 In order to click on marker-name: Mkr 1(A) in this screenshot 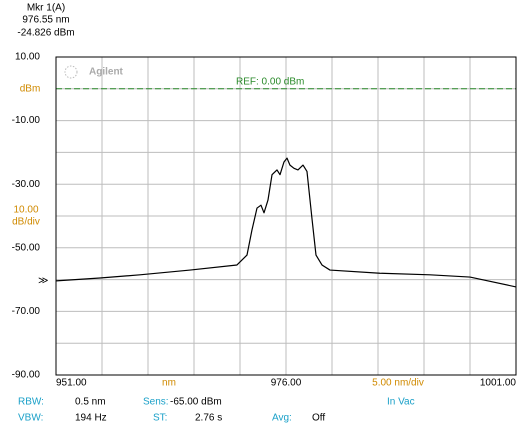, I will do `click(46, 8)`.